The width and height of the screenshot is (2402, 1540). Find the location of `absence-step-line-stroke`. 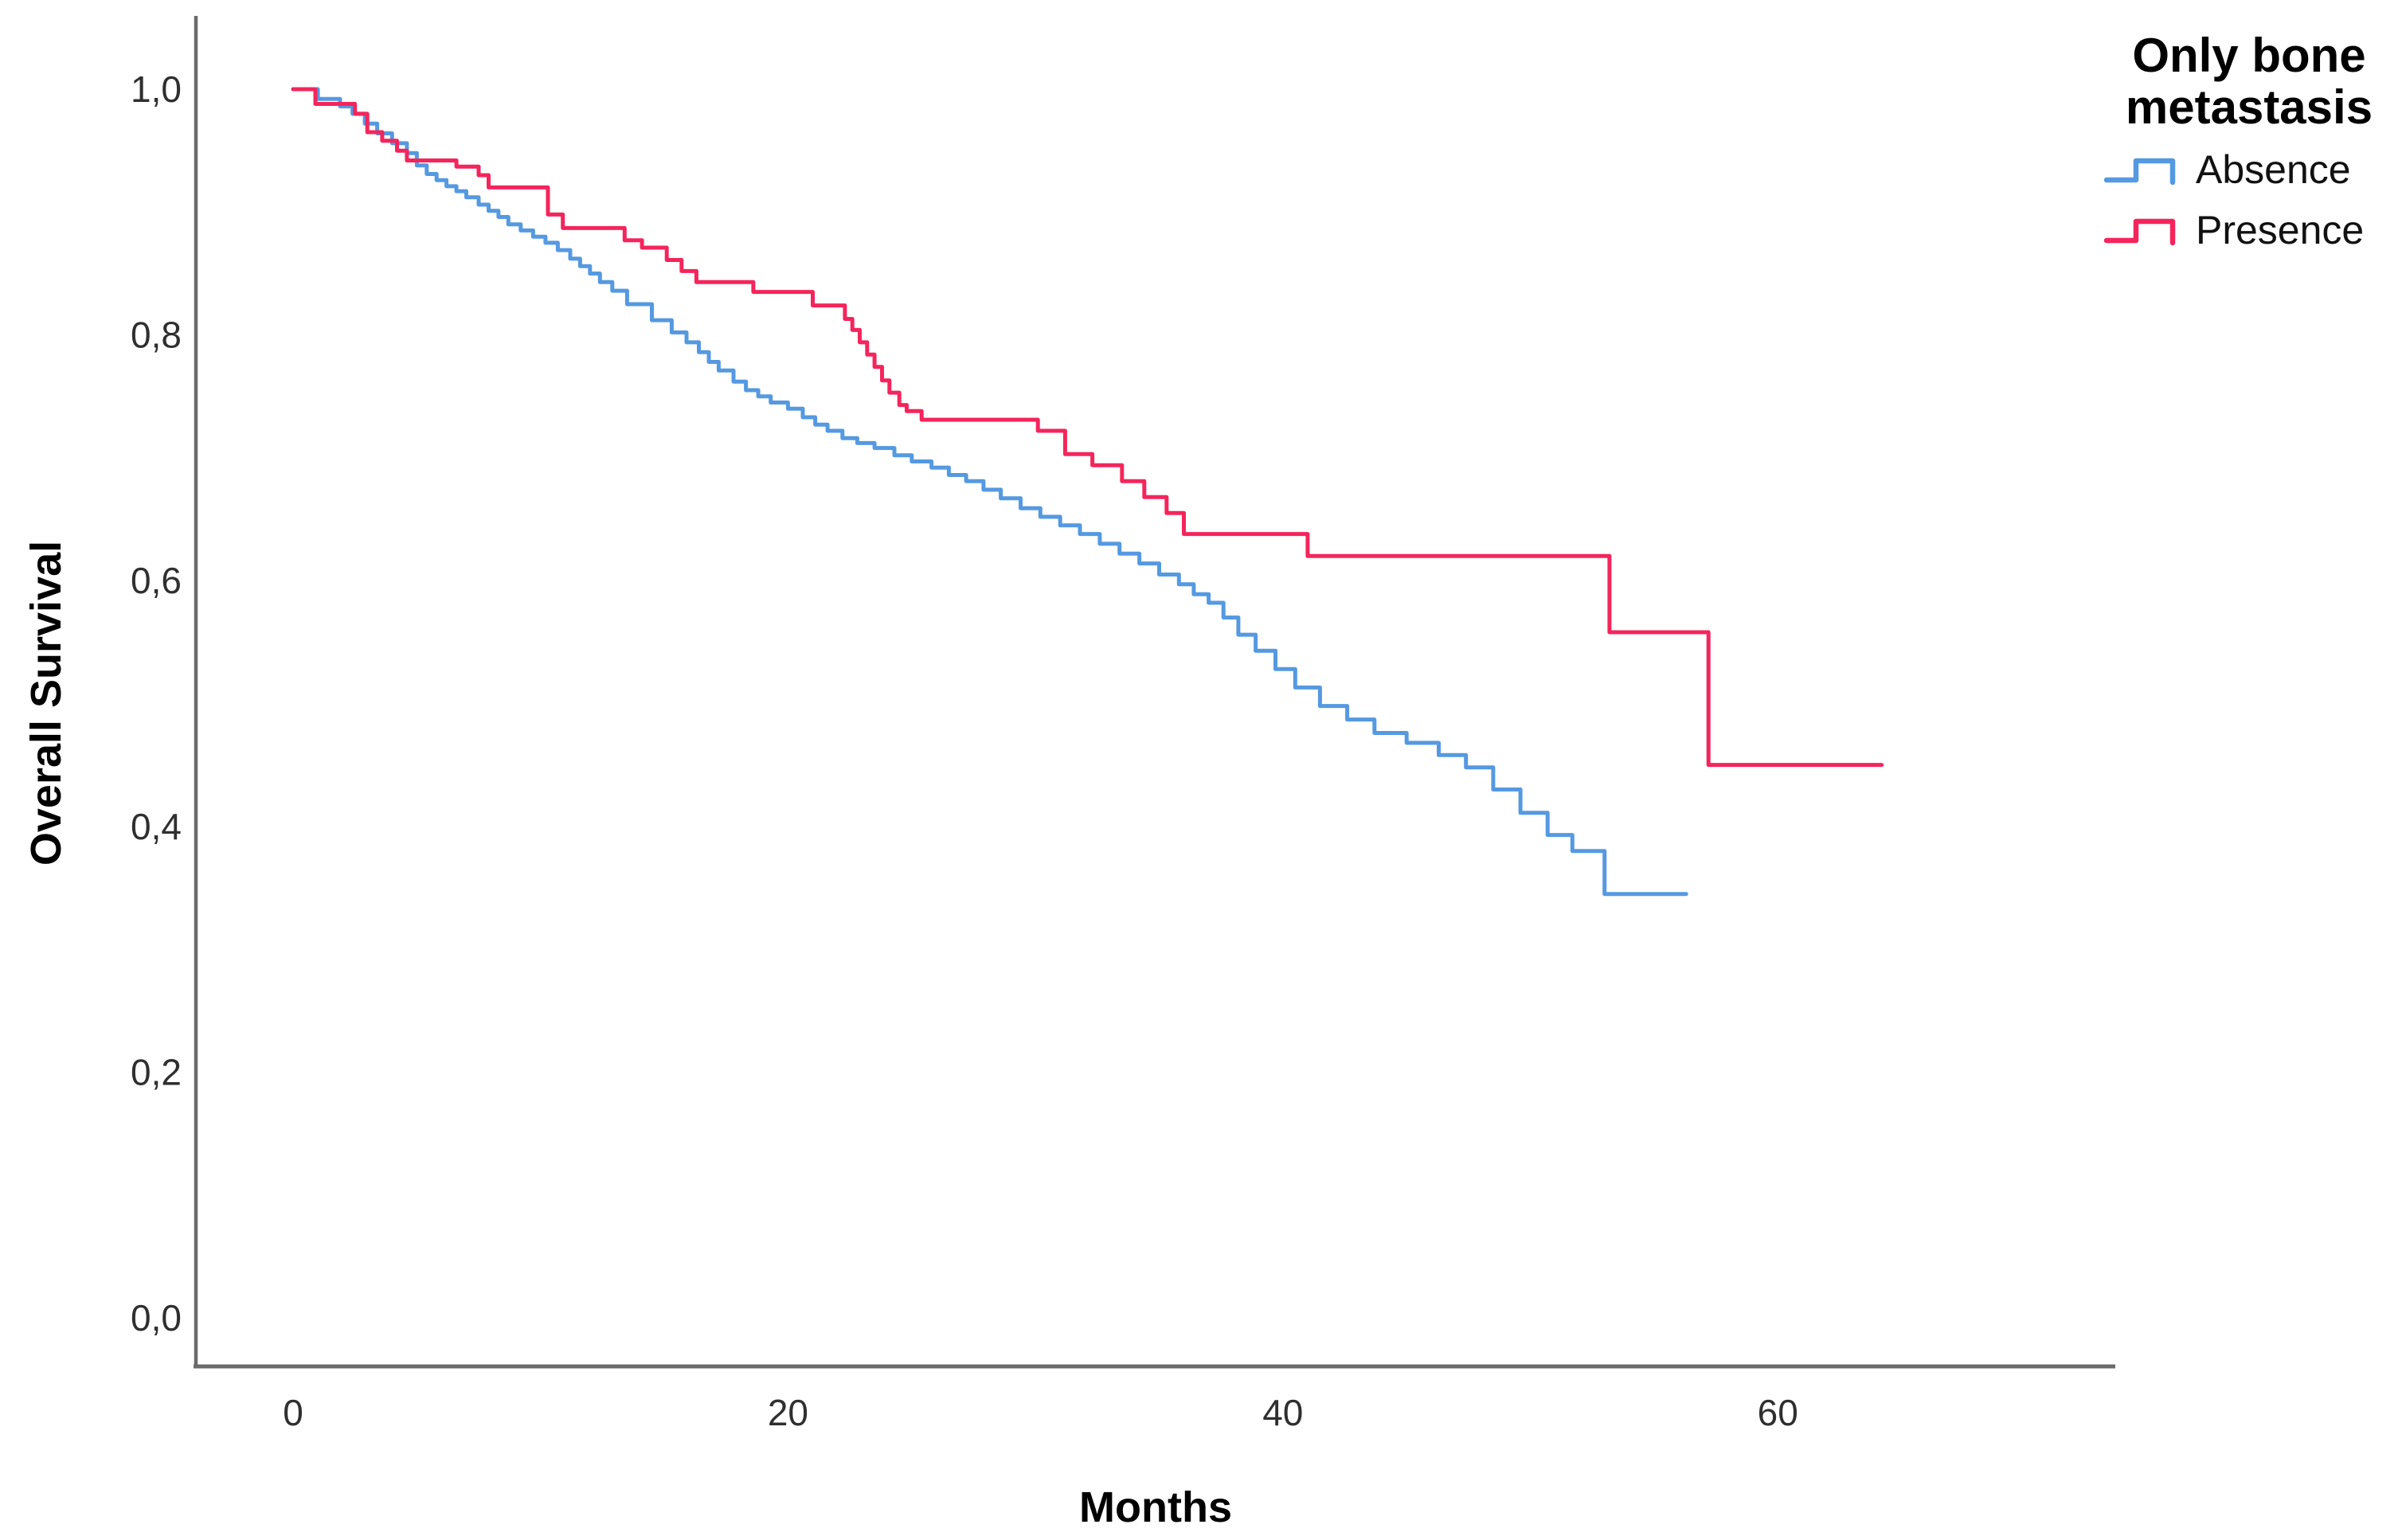

absence-step-line-stroke is located at coordinates (2140, 171).